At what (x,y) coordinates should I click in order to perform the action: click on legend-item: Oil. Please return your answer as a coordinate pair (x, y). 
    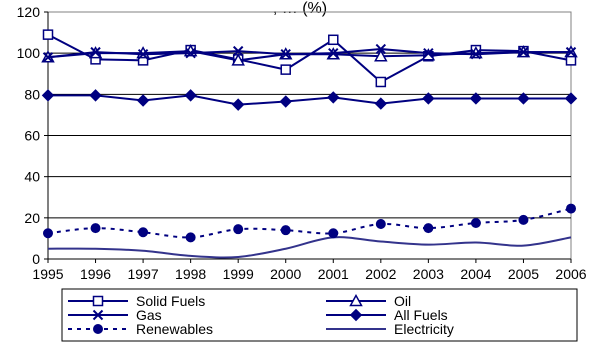
    Looking at the image, I should click on (368, 301).